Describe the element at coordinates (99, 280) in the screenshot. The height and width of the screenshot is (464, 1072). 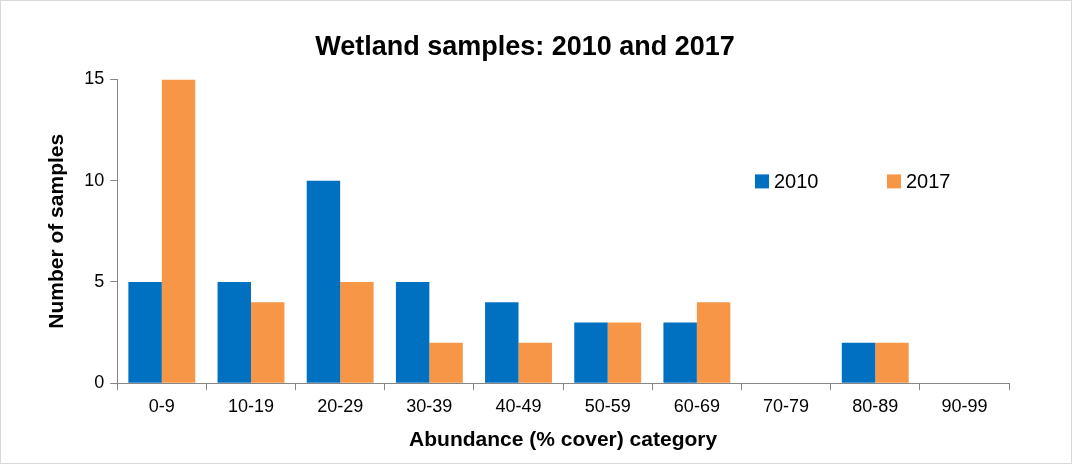
I see `y-tick-label: 5` at that location.